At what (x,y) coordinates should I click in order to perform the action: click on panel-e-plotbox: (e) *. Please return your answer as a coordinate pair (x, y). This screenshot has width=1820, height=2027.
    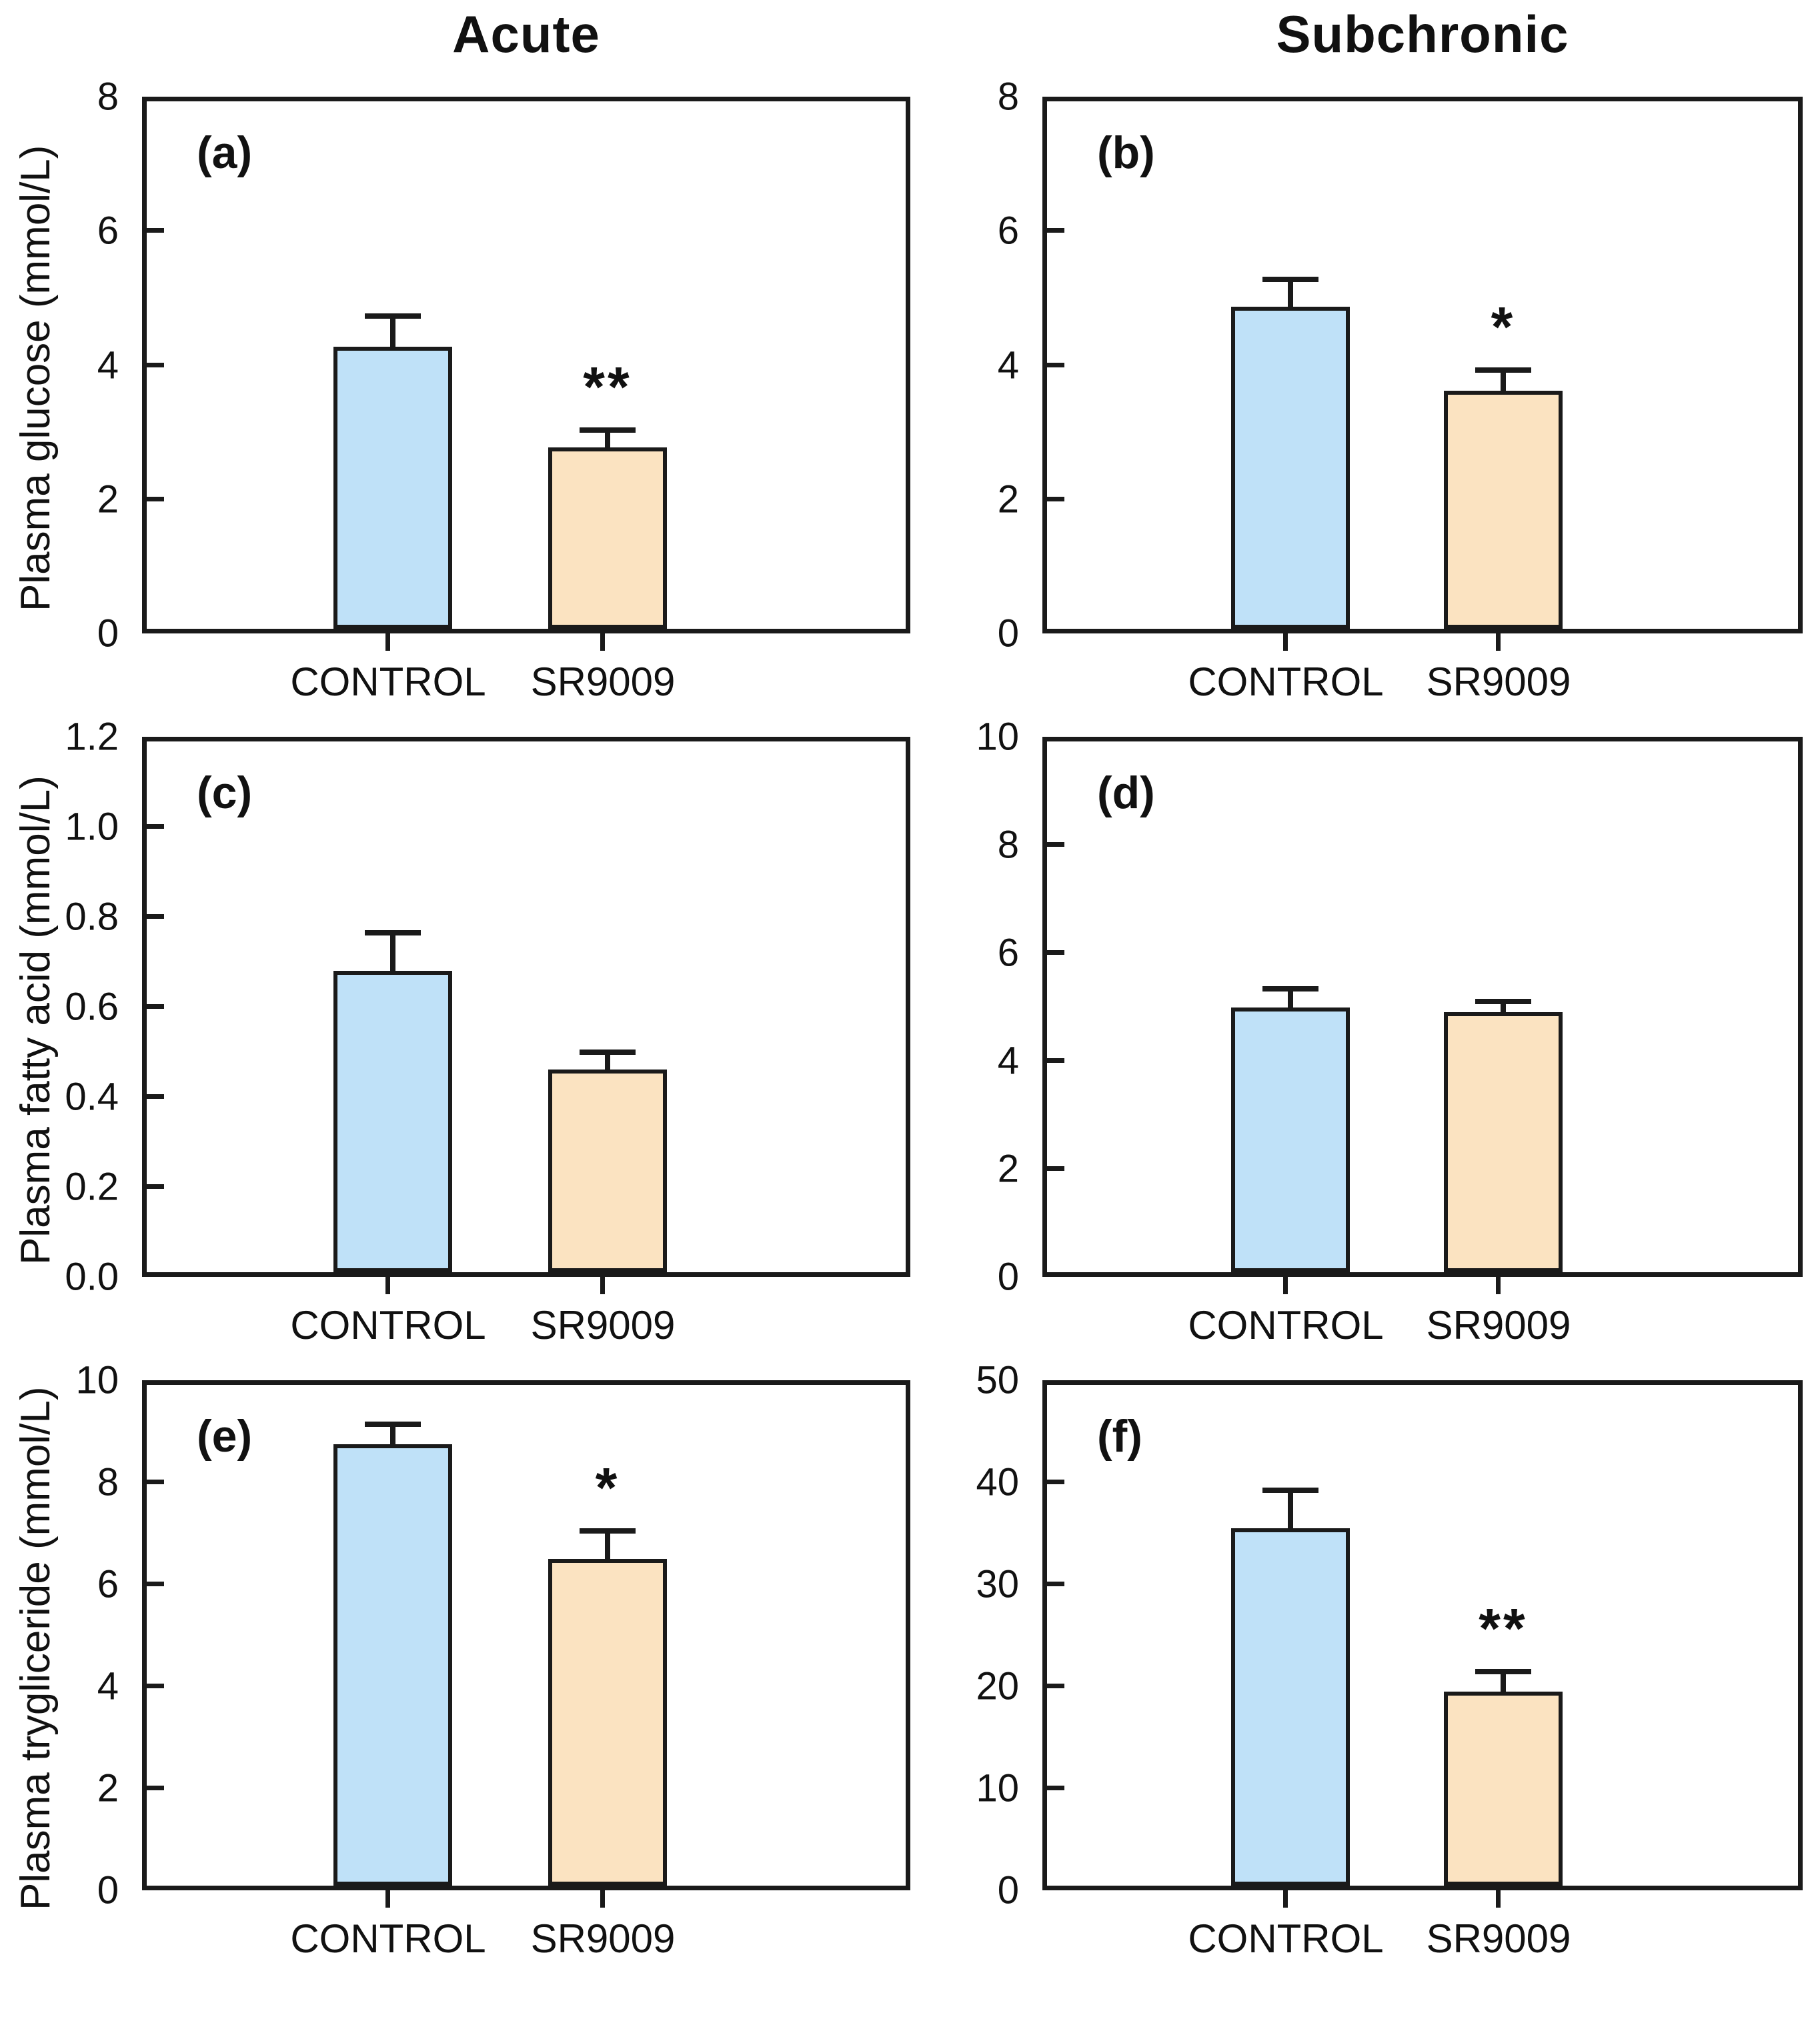
    Looking at the image, I should click on (526, 1635).